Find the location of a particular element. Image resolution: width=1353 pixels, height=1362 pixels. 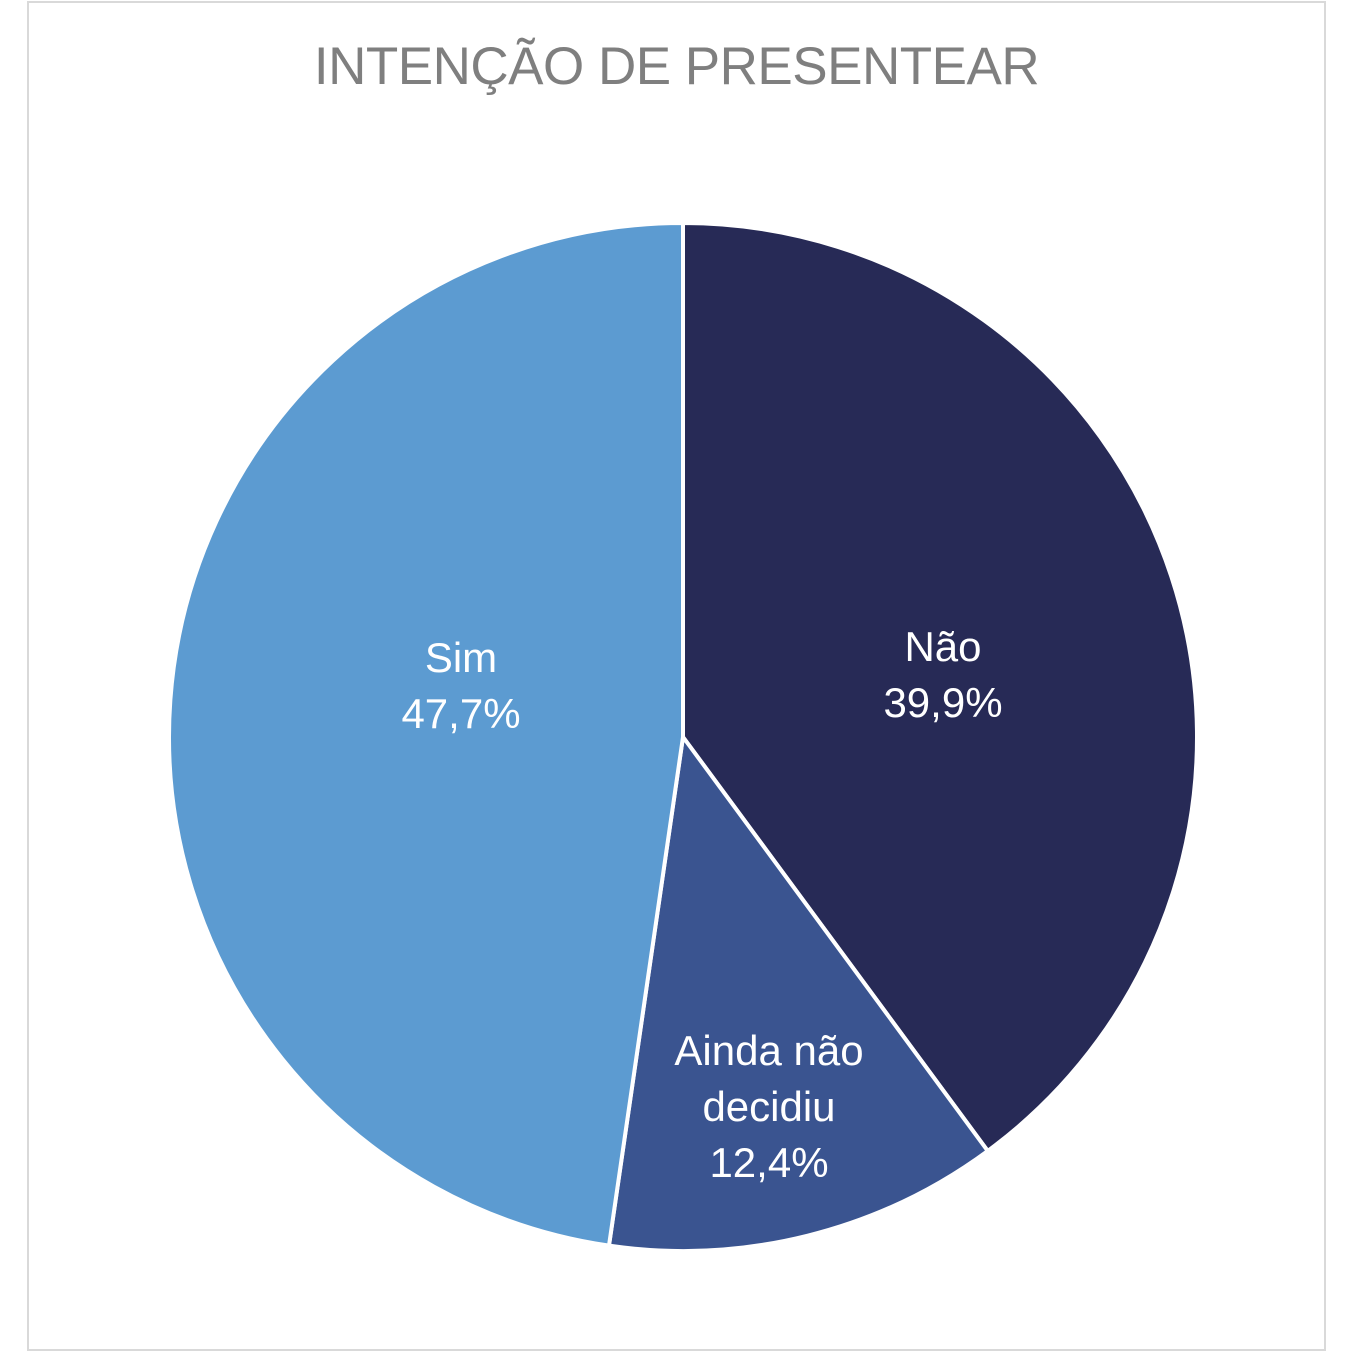

pie-slice-ainda-nao-decidiu is located at coordinates (798, 994).